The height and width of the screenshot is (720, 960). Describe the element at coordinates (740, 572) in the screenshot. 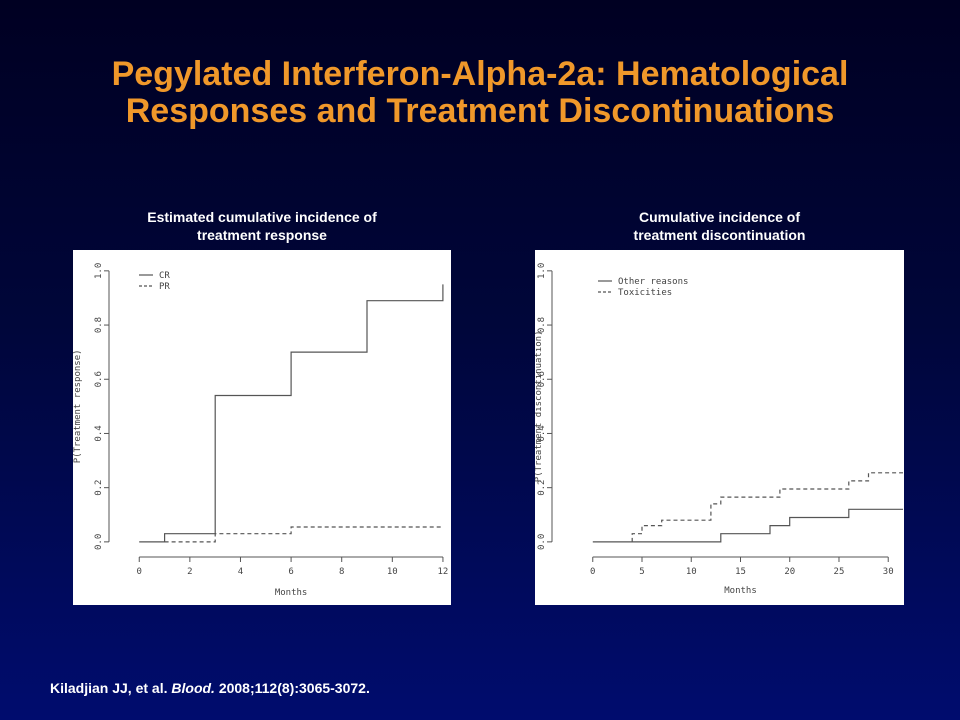

I see `x-tick-label: 15` at that location.